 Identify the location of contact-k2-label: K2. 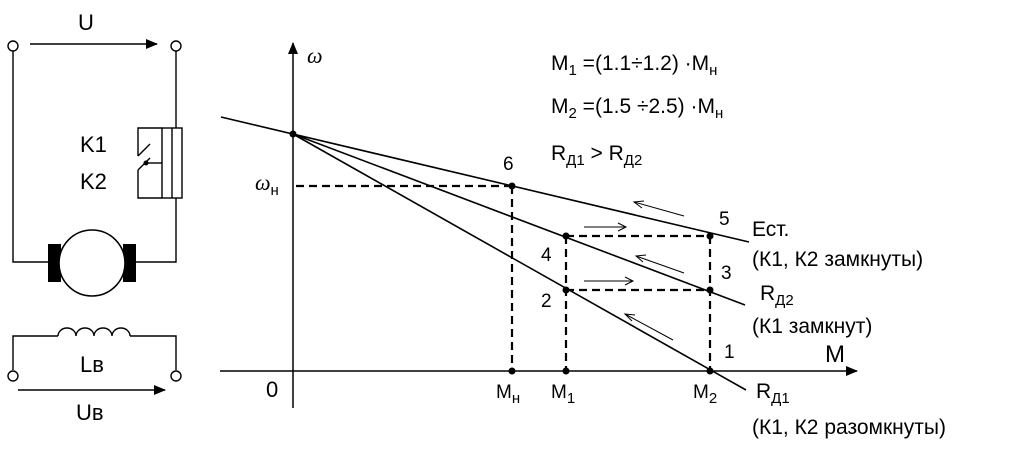
(93, 181).